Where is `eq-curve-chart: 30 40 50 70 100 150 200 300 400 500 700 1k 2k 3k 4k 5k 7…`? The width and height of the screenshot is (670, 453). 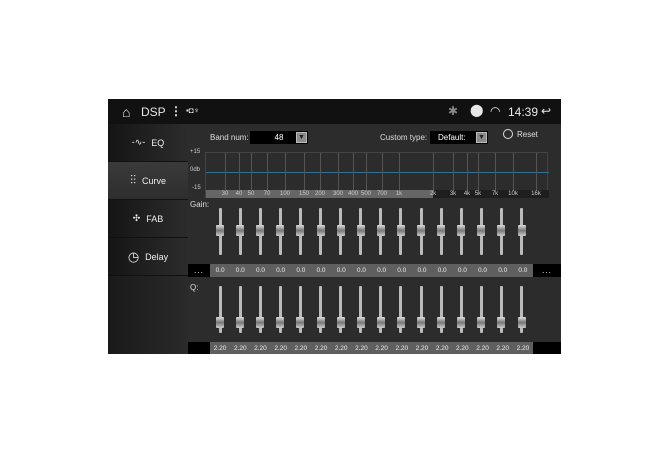
eq-curve-chart: 30 40 50 70 100 150 200 300 400 500 700 1k 2k 3k 4k 5k 7… is located at coordinates (377, 175).